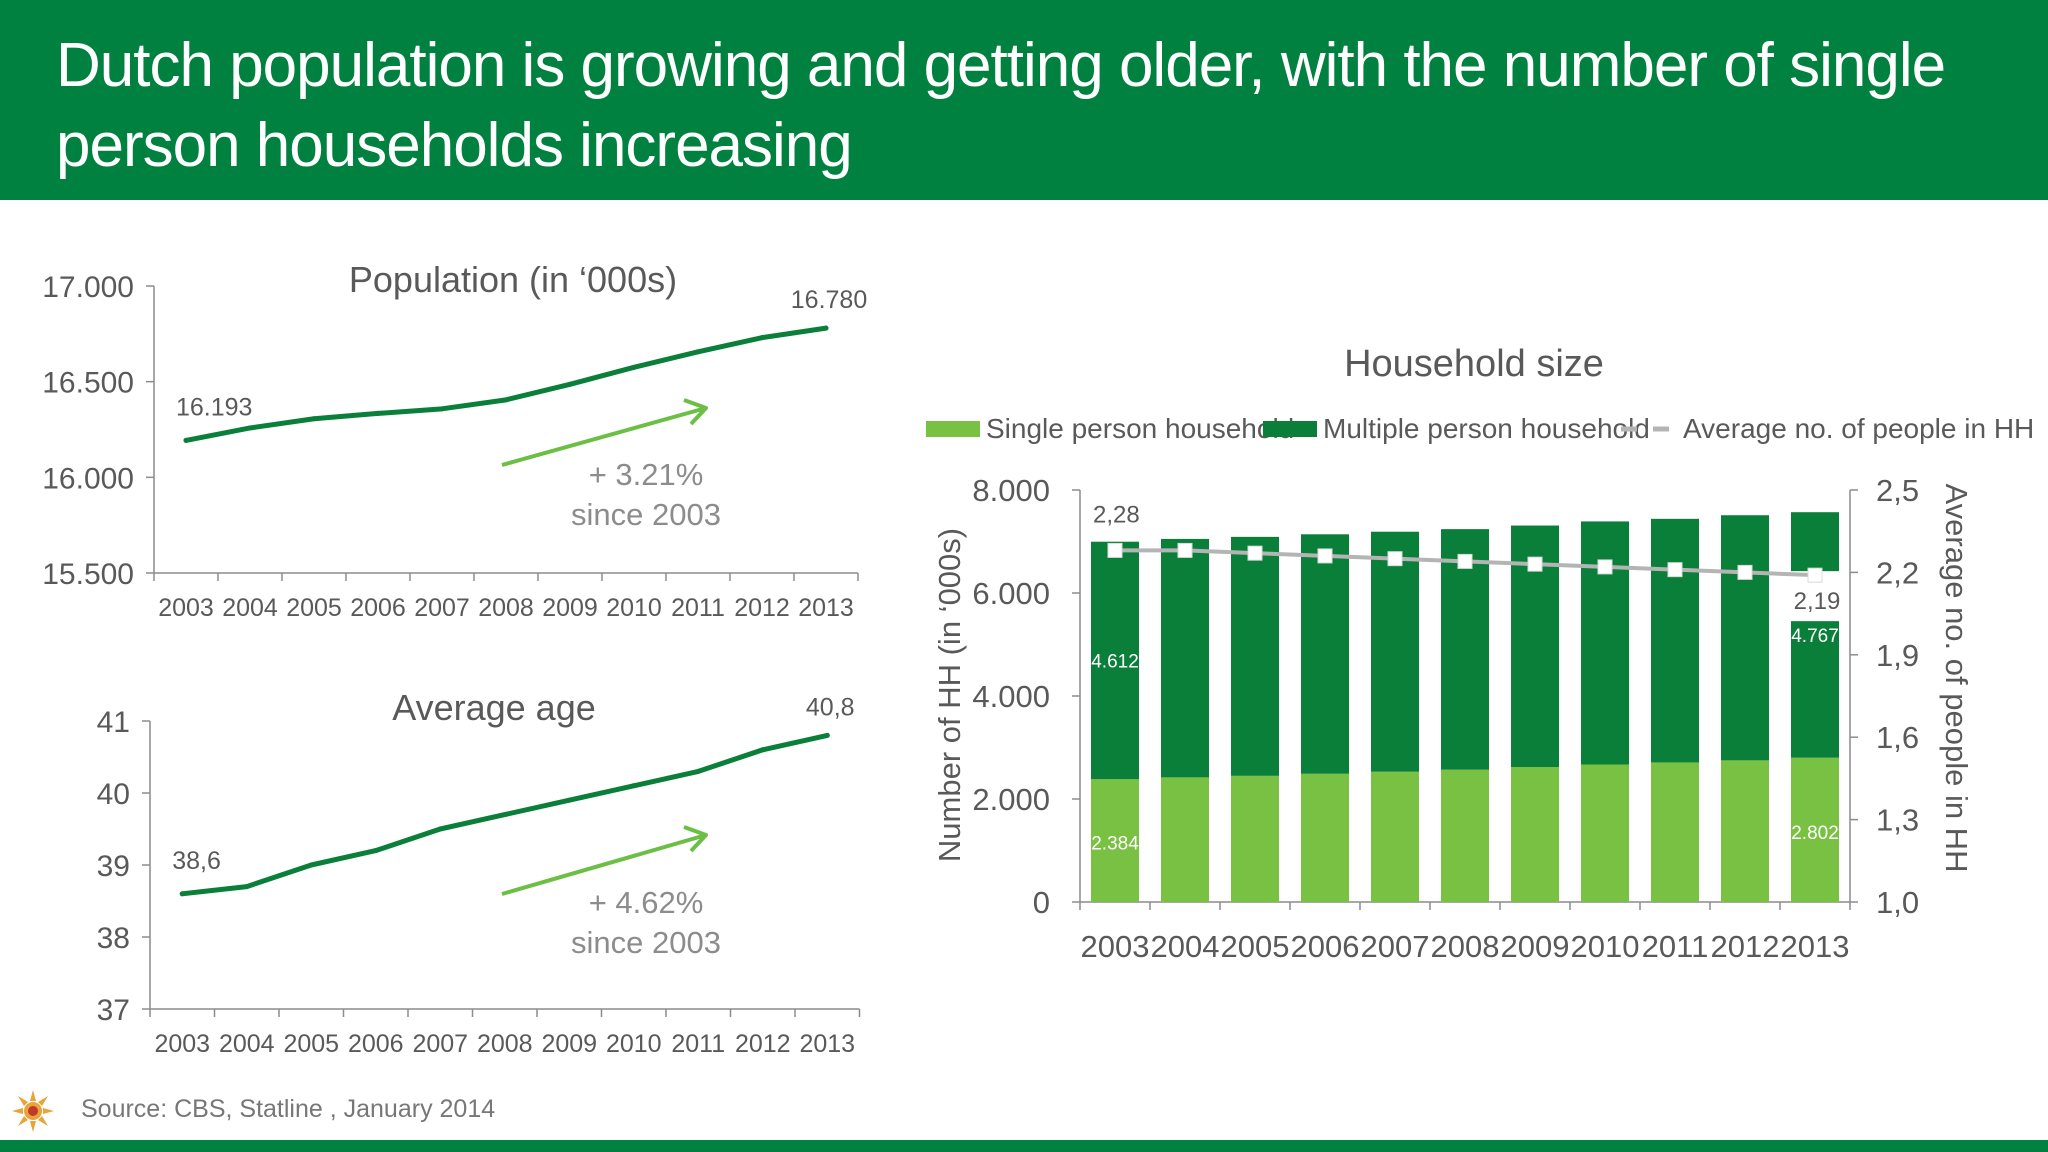  What do you see at coordinates (513, 279) in the screenshot?
I see `population-chart-title: Population (in ‘000s)` at bounding box center [513, 279].